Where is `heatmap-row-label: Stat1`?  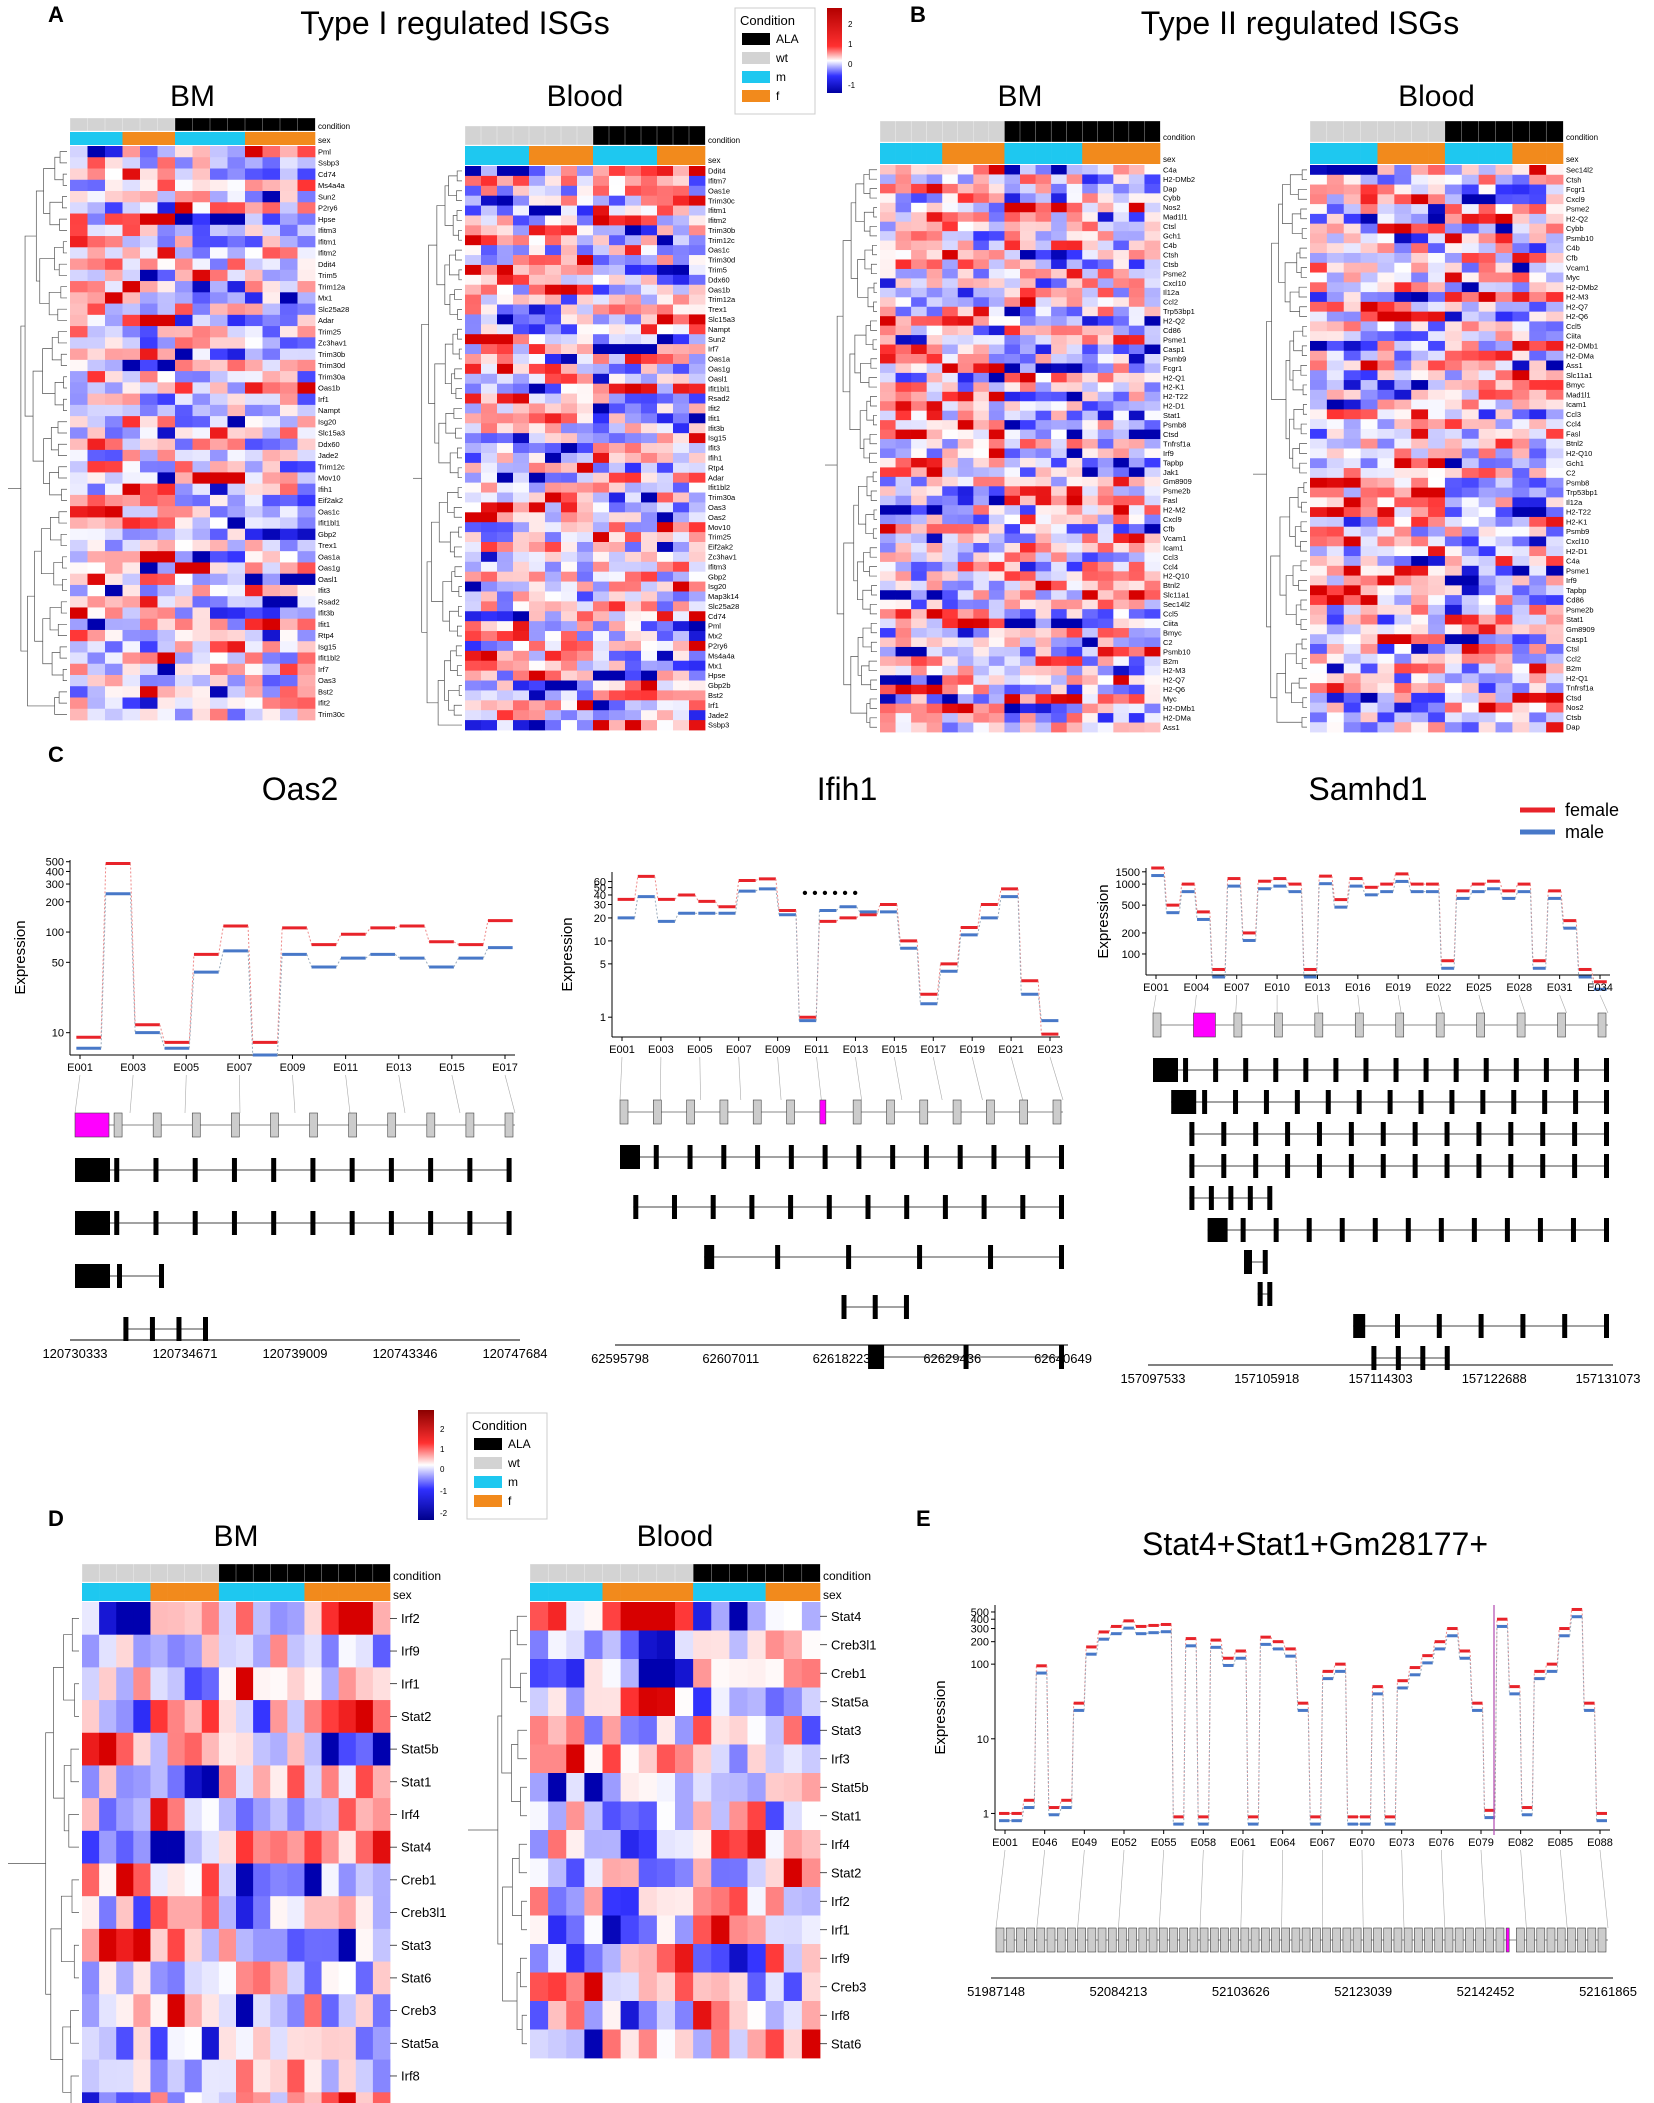
heatmap-row-label: Stat1 is located at coordinates (1172, 415).